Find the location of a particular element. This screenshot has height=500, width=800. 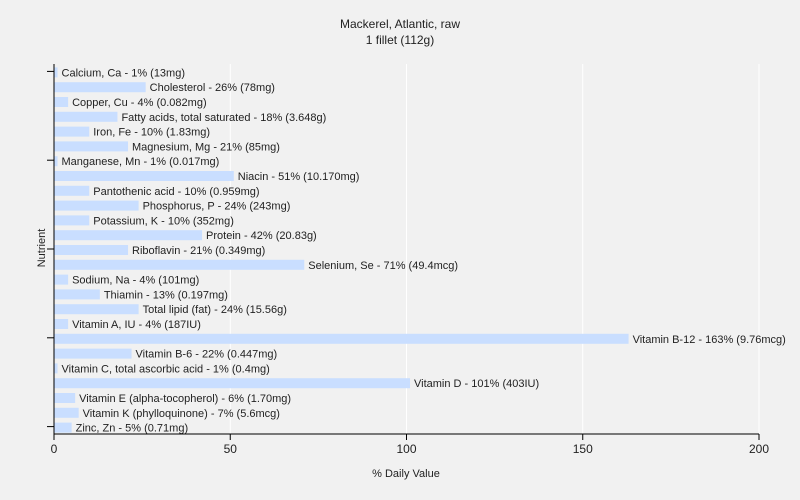

x-axis-label: % Daily Value is located at coordinates (406, 474).